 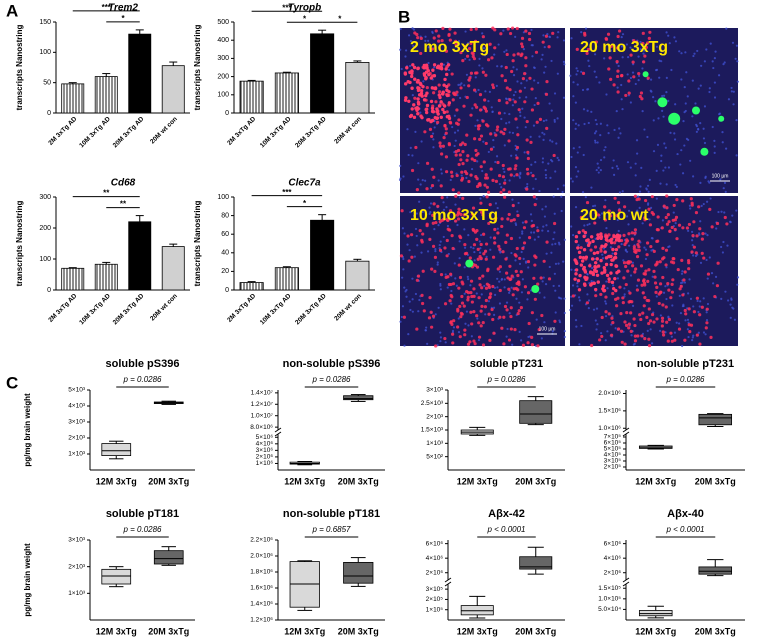 What do you see at coordinates (654, 110) in the screenshot?
I see `image-background` at bounding box center [654, 110].